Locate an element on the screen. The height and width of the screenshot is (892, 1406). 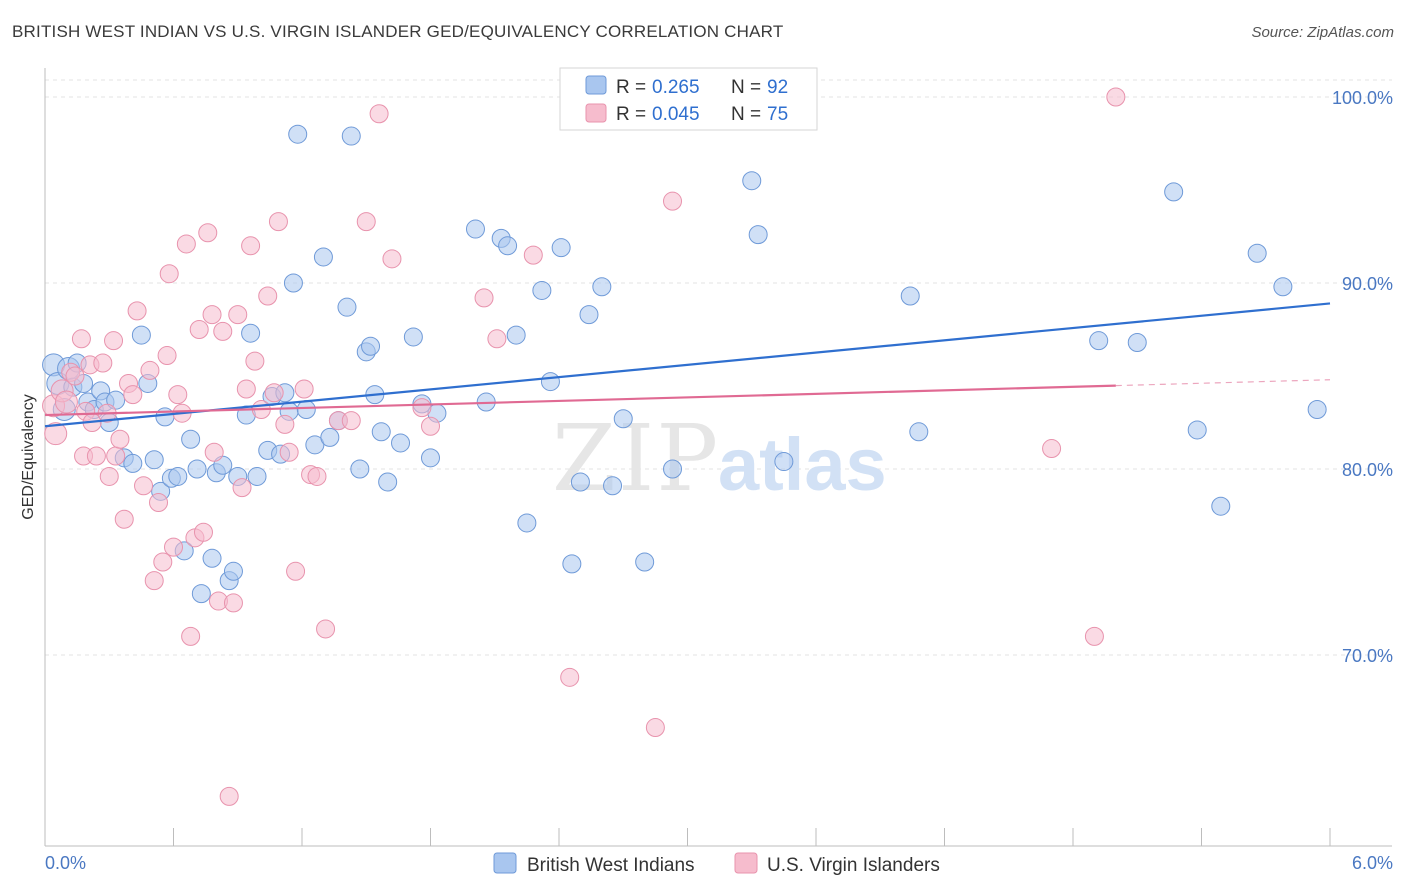
watermark: ZIP atlas is located at coordinates (719, 458).